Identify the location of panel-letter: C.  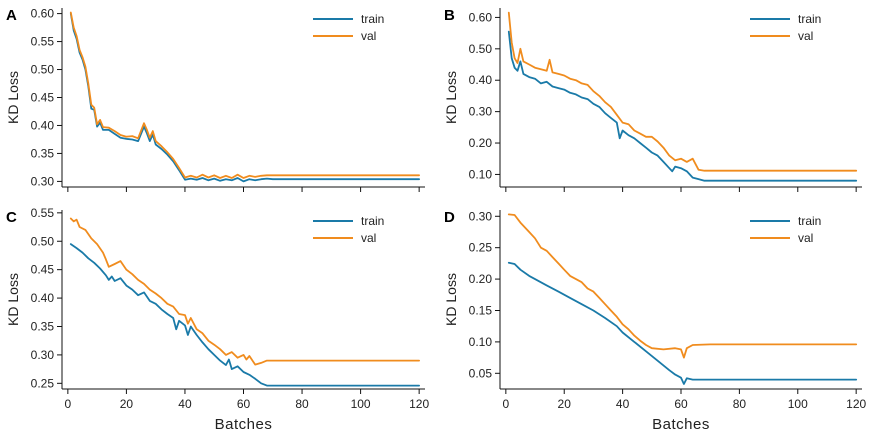
(11, 217).